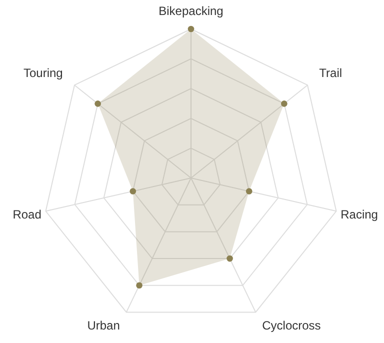 The width and height of the screenshot is (384, 343). I want to click on spoke-label: Bikepacking, so click(191, 11).